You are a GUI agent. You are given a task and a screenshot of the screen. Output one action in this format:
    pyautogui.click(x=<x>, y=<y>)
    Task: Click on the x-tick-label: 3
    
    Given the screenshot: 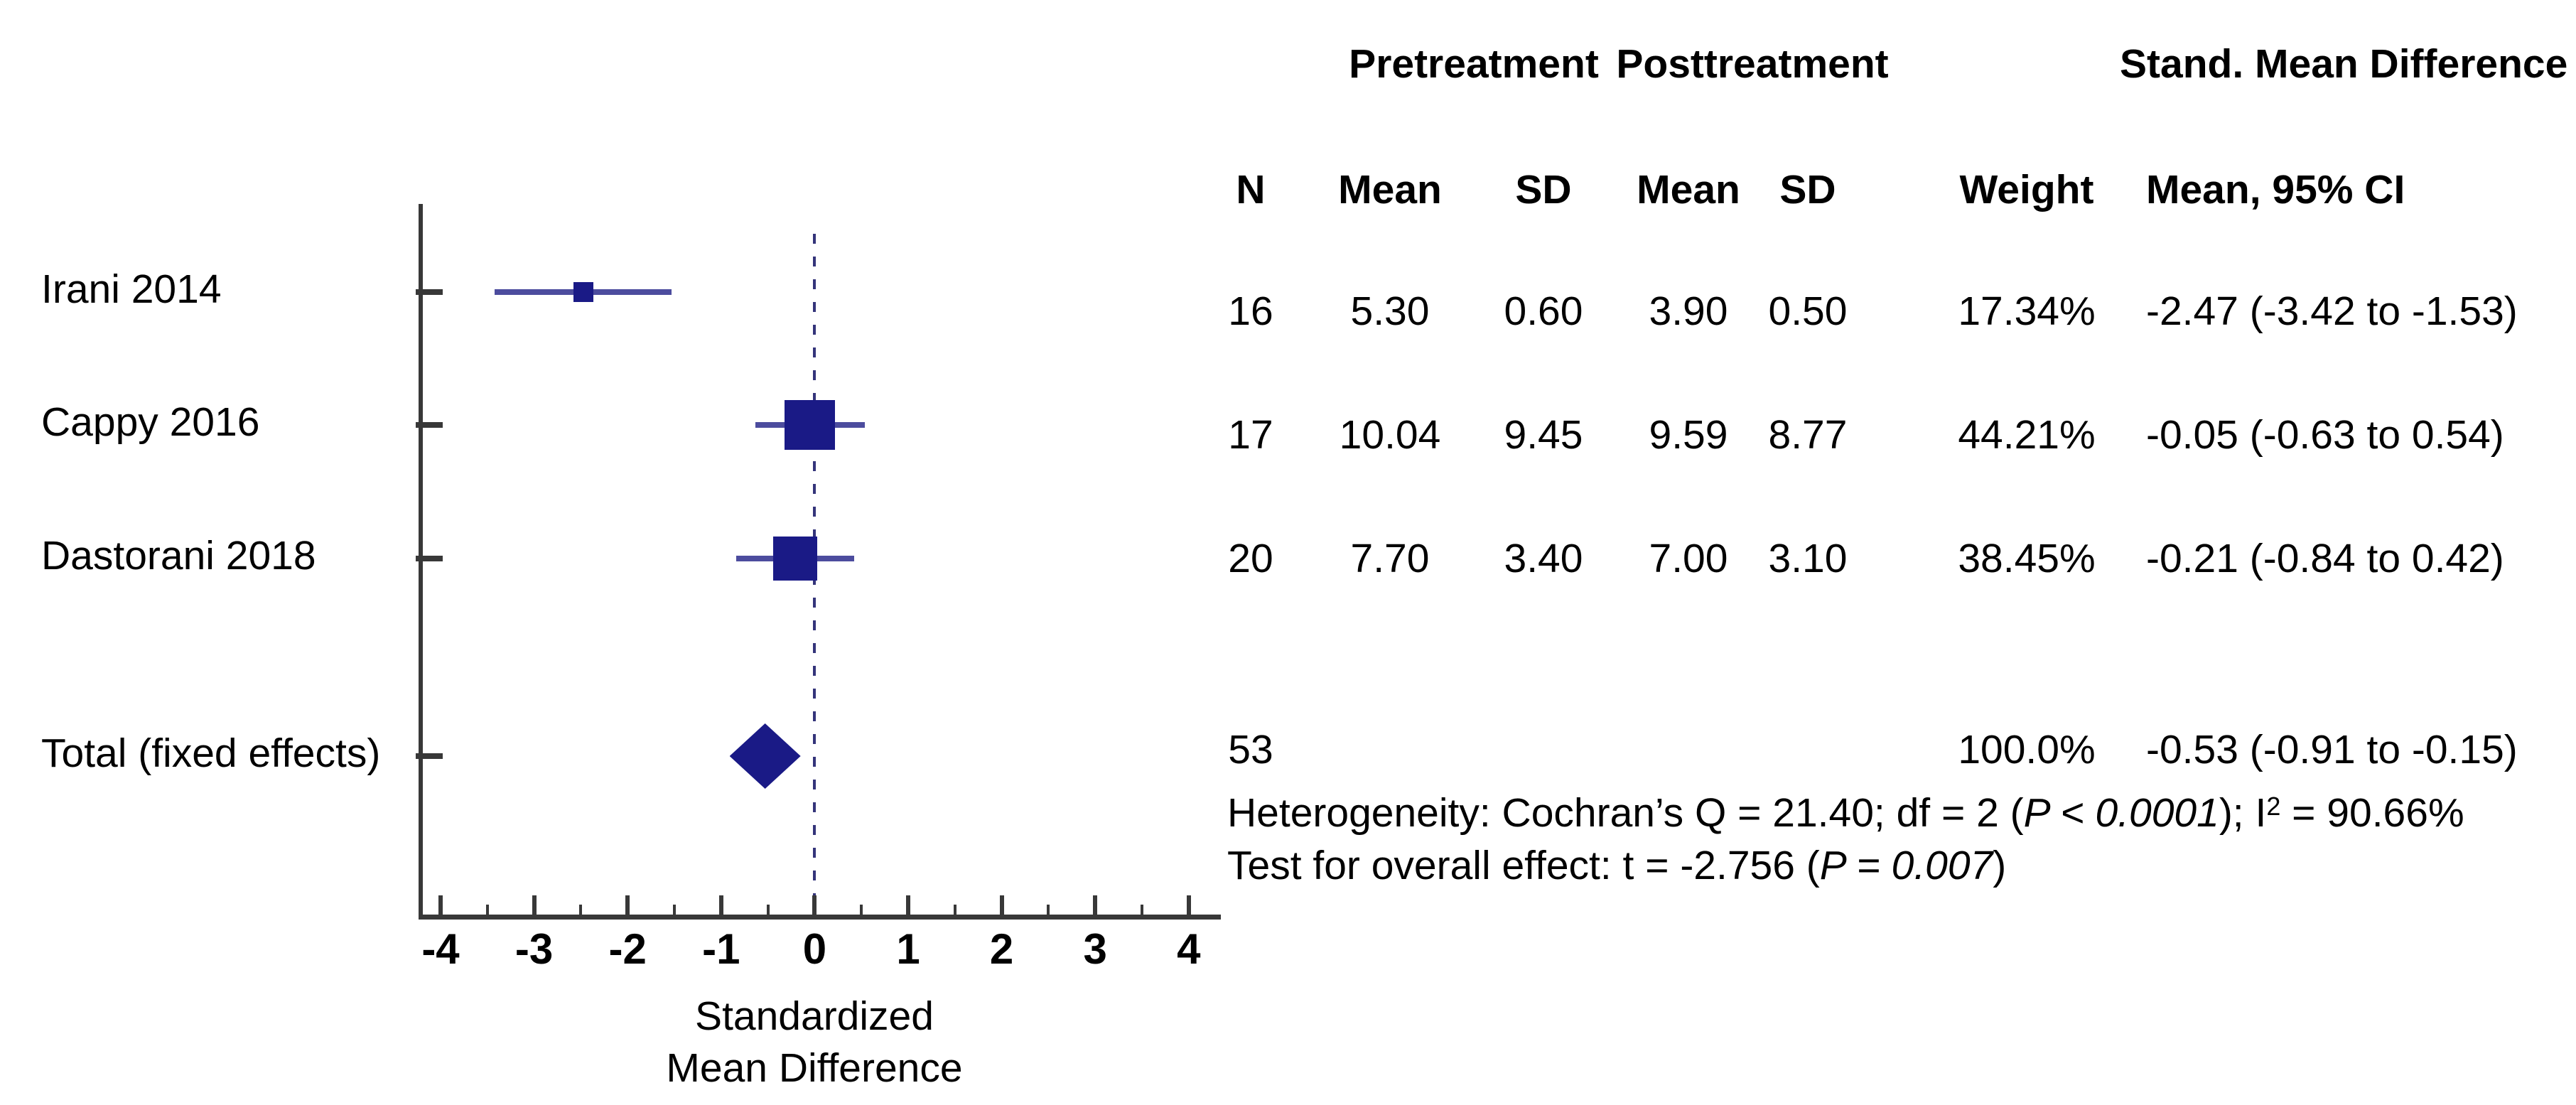 What is the action you would take?
    pyautogui.click(x=1095, y=949)
    